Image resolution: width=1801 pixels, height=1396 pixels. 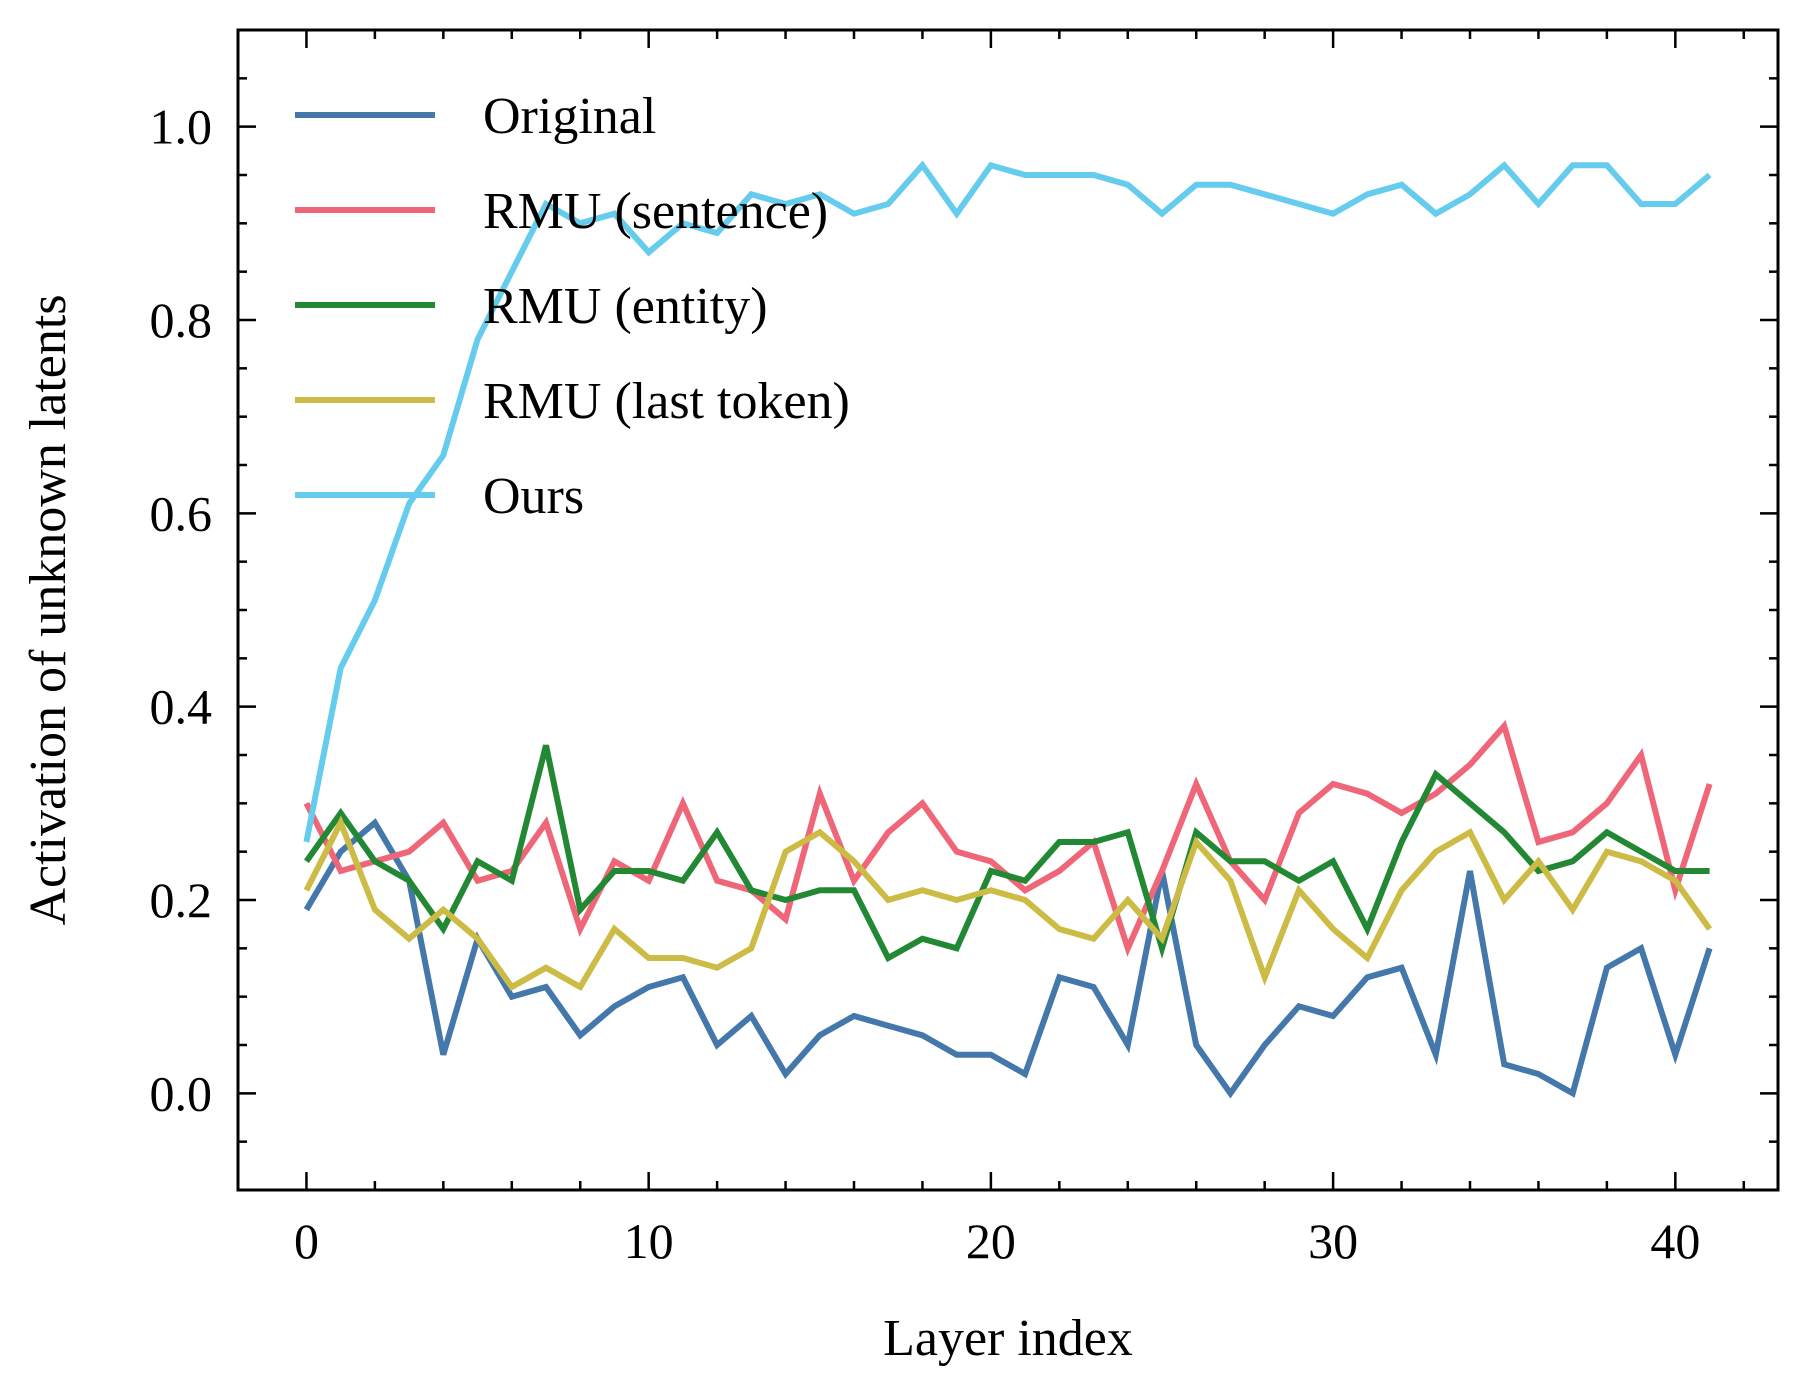 I want to click on y-axis-label: Activation of unknown latents, so click(x=48, y=609).